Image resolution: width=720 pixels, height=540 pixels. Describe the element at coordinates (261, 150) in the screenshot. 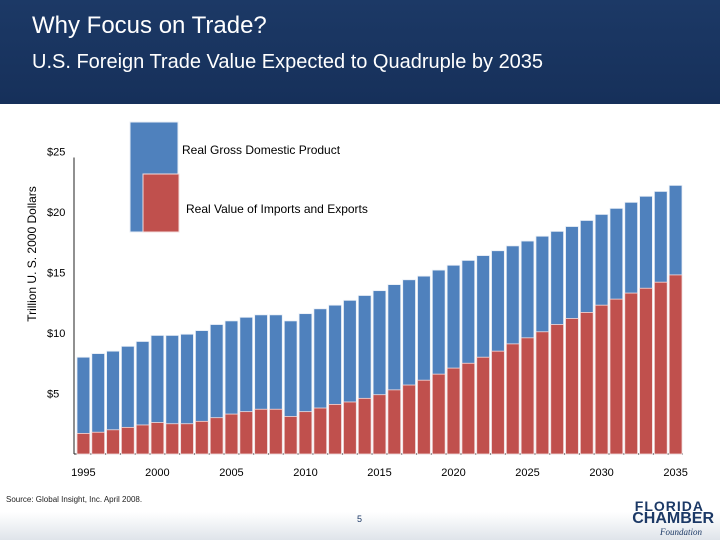

I see `legend-gdp-label: Real Gross Domestic Product` at that location.